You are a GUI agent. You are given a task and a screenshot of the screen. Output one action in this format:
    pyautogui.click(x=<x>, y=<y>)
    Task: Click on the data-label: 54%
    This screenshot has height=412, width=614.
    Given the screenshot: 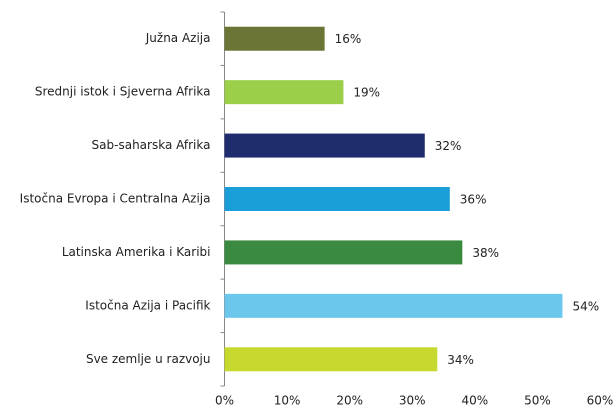 What is the action you would take?
    pyautogui.click(x=585, y=306)
    